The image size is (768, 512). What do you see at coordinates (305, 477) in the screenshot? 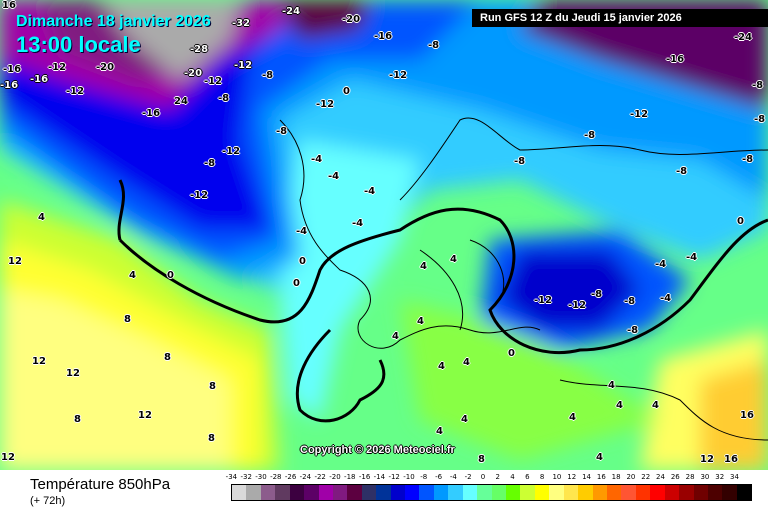
I see `scale-tick-label: -24` at bounding box center [305, 477].